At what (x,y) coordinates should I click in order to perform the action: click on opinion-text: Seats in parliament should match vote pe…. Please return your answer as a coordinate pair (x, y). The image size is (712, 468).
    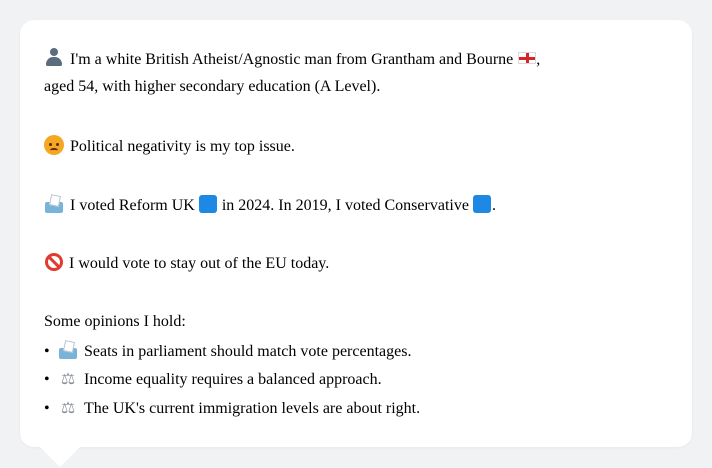
    Looking at the image, I should click on (248, 351).